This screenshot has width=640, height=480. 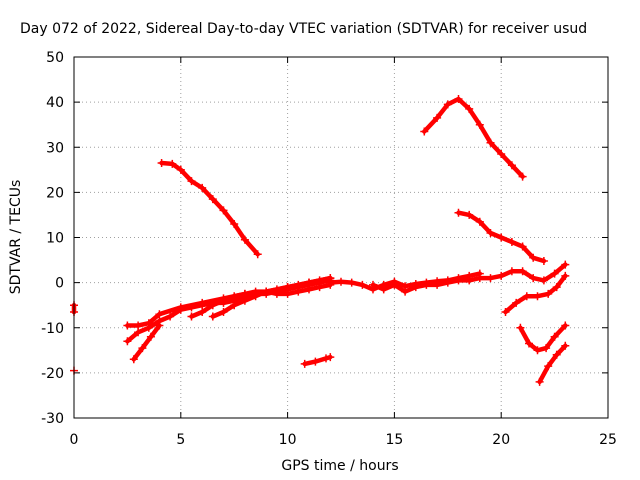 I want to click on x-tick-label: 0, so click(x=74, y=440).